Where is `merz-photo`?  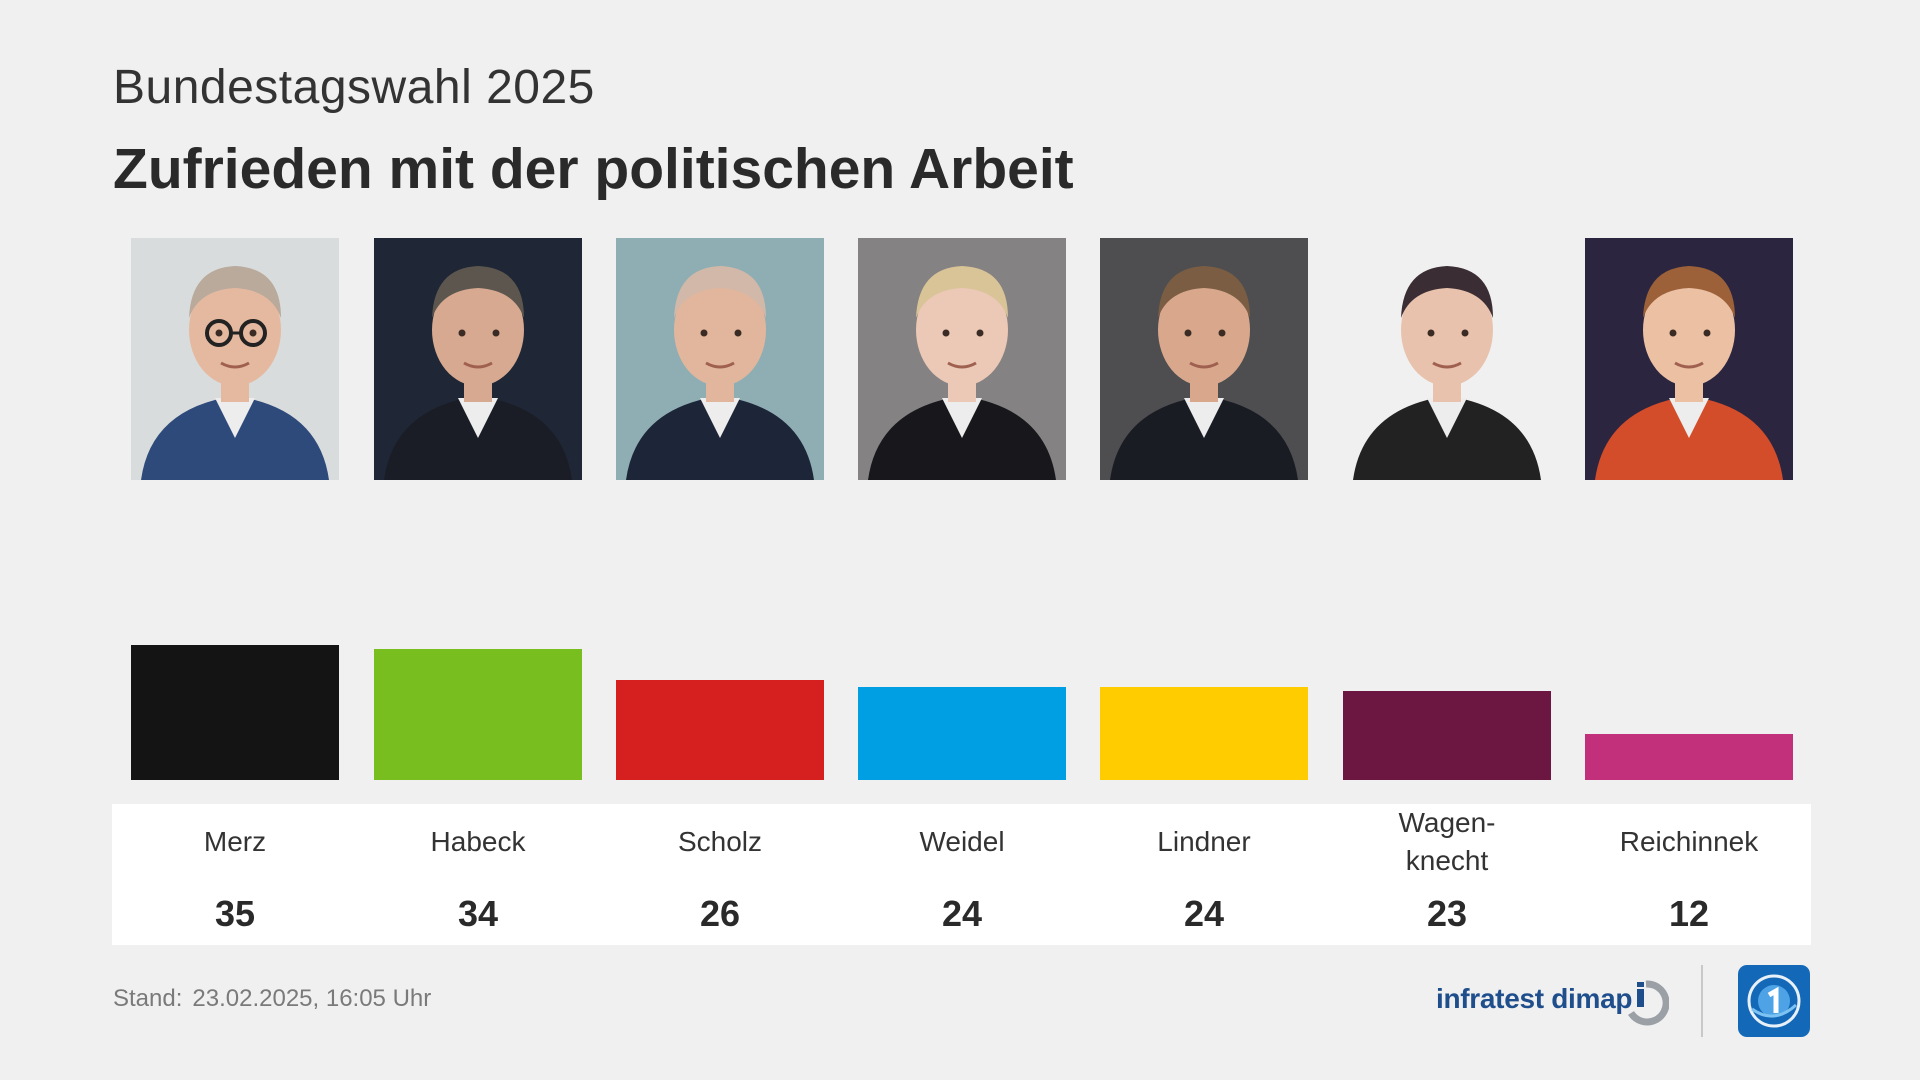 merz-photo is located at coordinates (235, 359).